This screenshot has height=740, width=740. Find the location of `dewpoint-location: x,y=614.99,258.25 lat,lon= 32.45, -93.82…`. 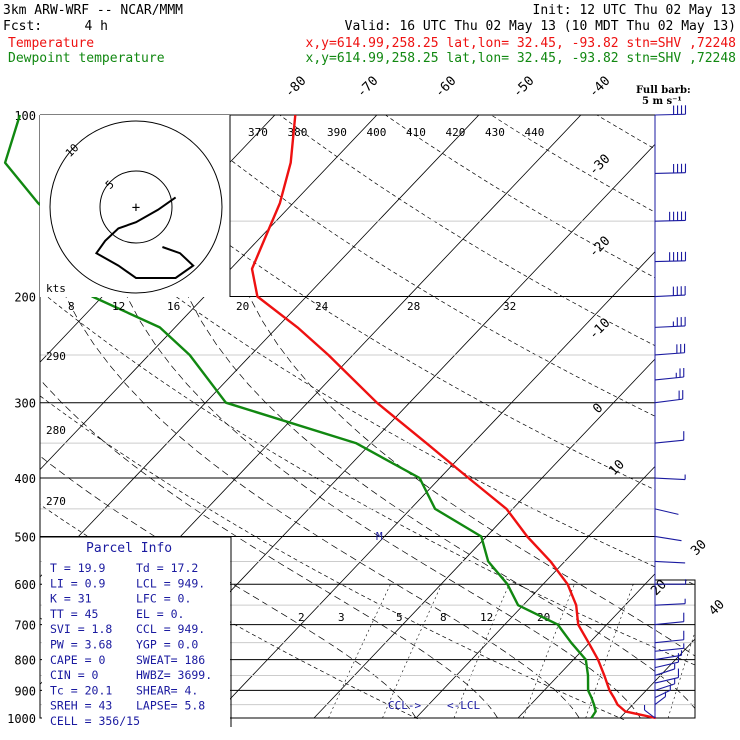

dewpoint-location: x,y=614.99,258.25 lat,lon= 32.45, -93.82… is located at coordinates (521, 58).